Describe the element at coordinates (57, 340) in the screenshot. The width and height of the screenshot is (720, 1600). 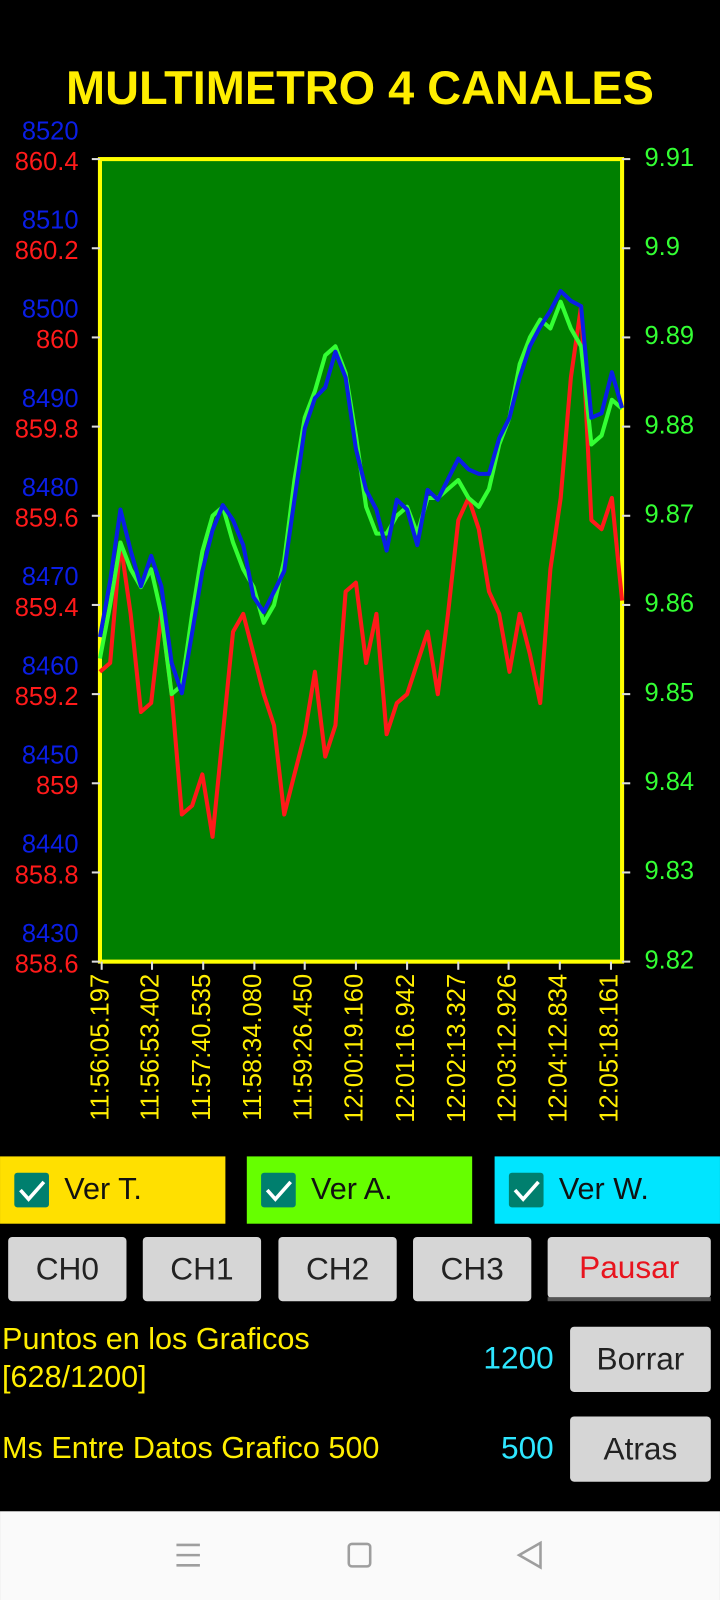
I see `y-tick-label: 860` at that location.